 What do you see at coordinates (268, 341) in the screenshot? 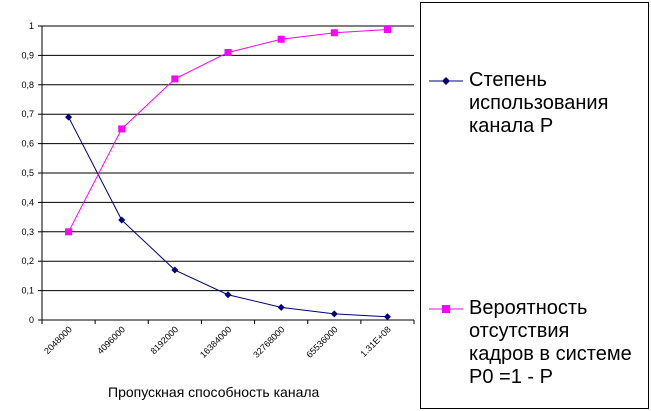
I see `x-tick-label: 32768000` at bounding box center [268, 341].